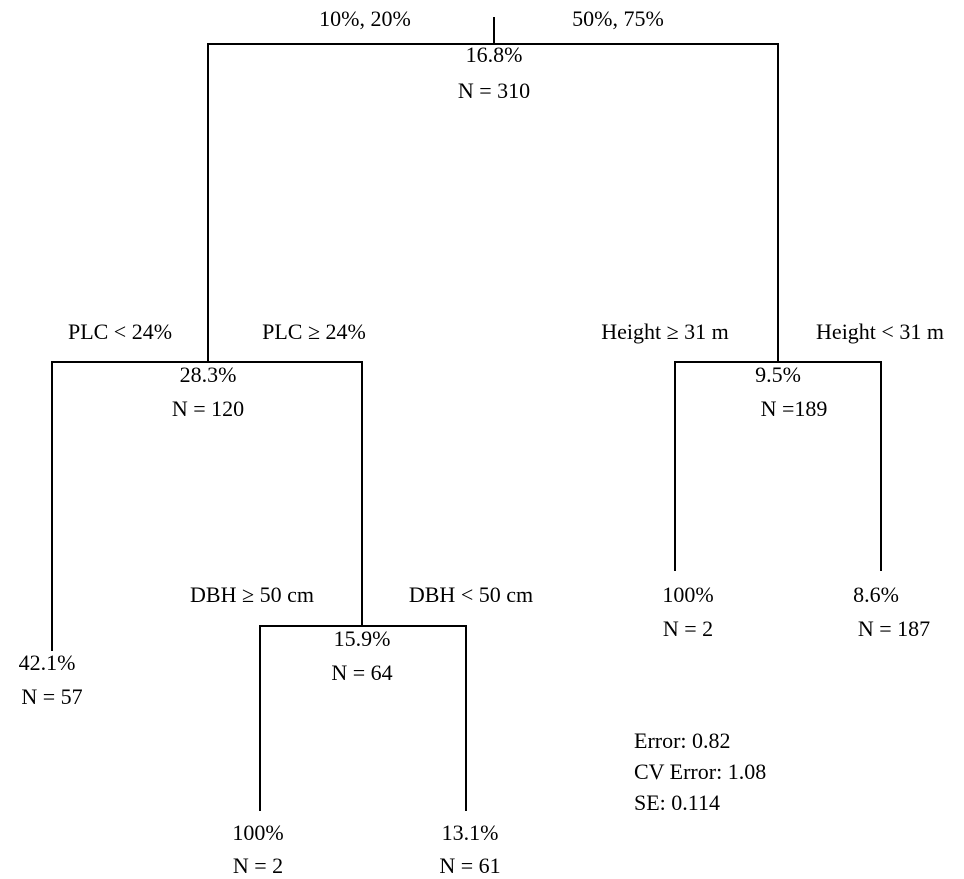 The width and height of the screenshot is (964, 879). What do you see at coordinates (688, 628) in the screenshot?
I see `leaf-height-high-count: N = 2` at bounding box center [688, 628].